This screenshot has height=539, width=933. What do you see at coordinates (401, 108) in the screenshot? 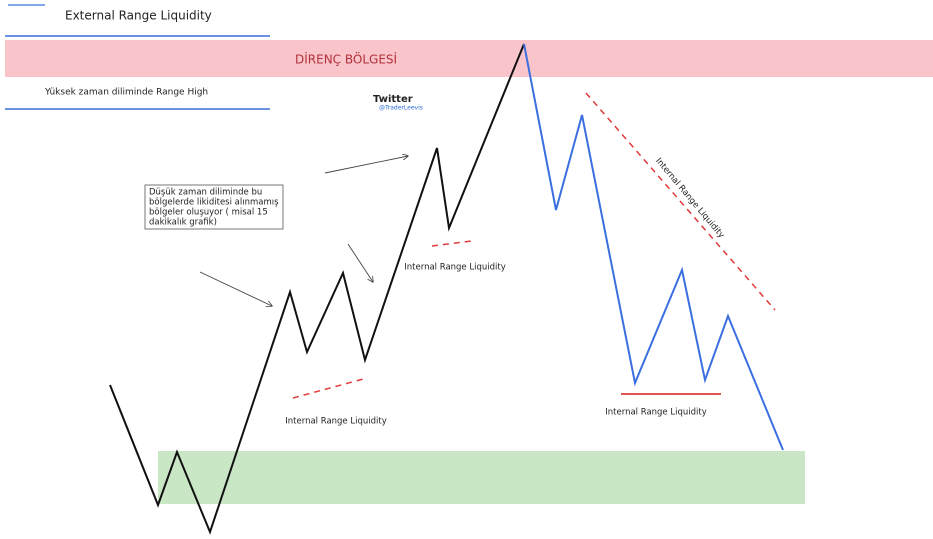
I see `credit-handle: @TraderLeevis` at bounding box center [401, 108].